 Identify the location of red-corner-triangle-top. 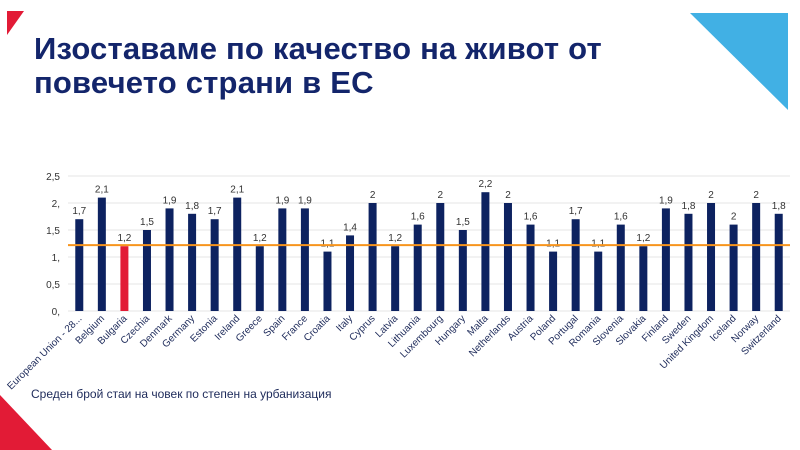
(15, 23).